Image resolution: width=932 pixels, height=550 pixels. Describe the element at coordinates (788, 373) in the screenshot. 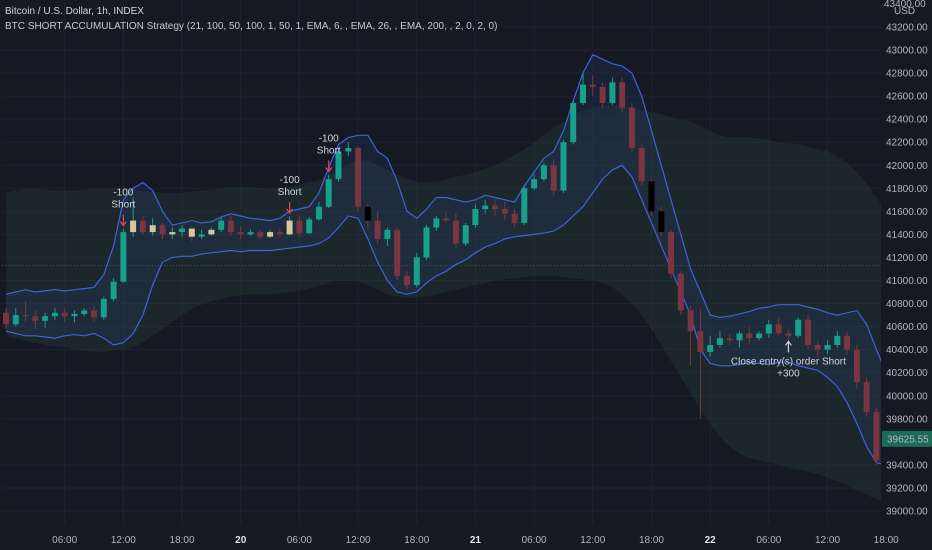

I see `close-qty-label: +300` at that location.